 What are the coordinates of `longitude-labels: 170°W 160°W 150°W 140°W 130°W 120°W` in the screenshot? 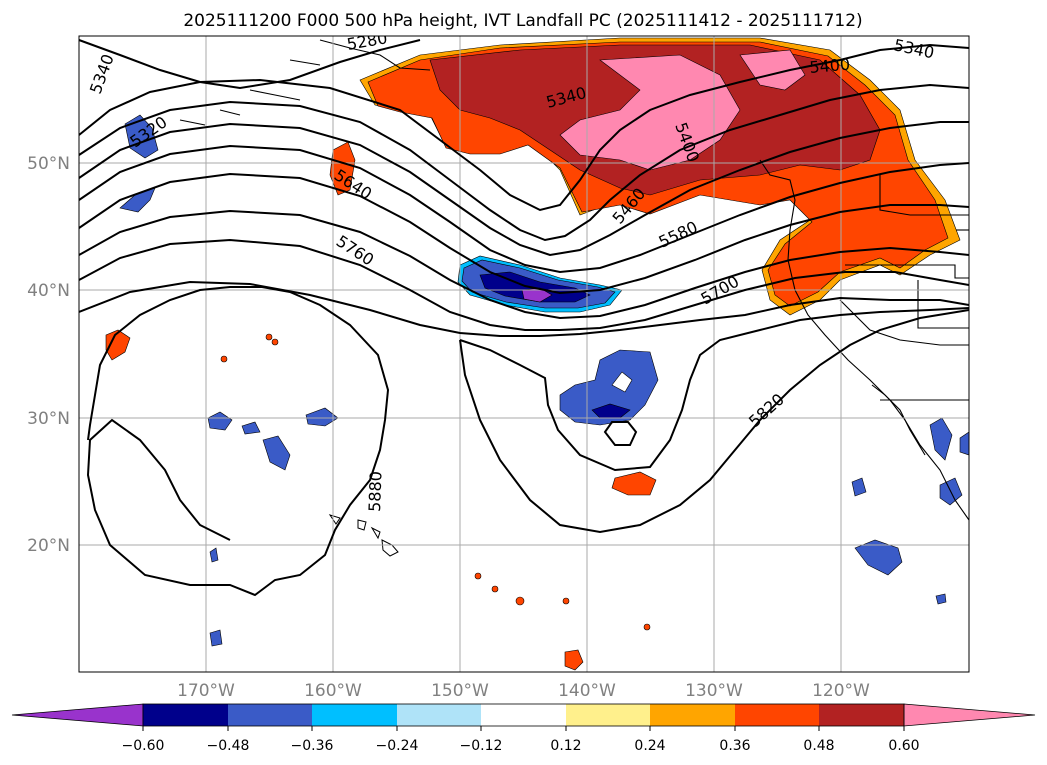 It's located at (523, 691).